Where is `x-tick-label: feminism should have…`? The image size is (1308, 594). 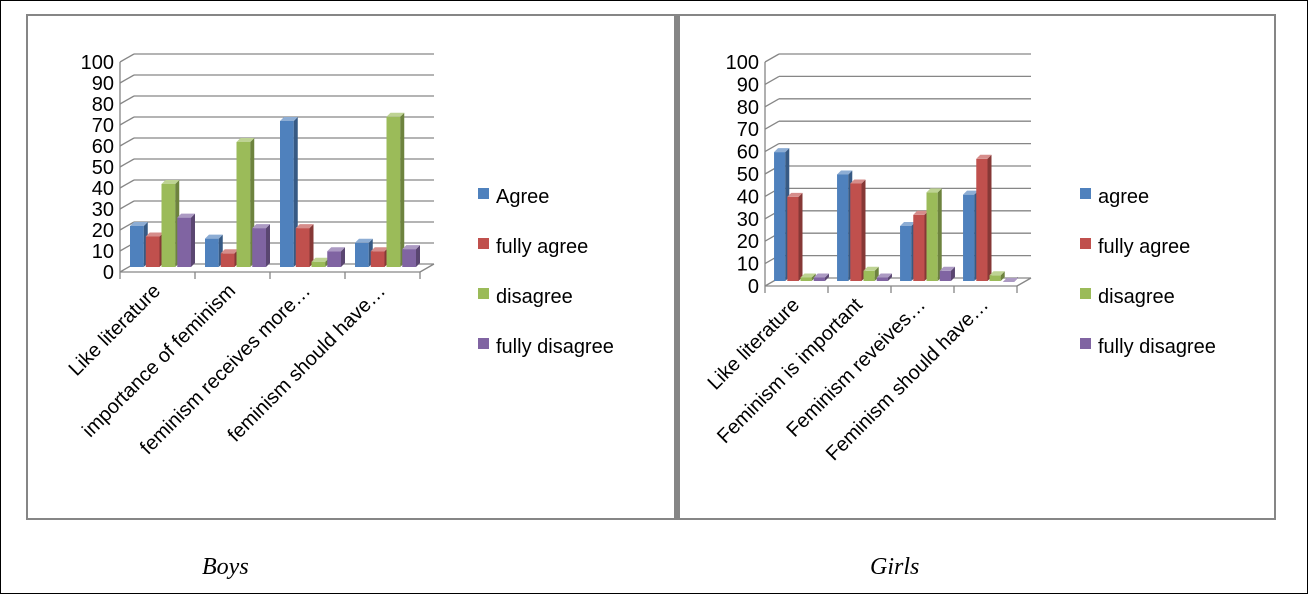 x-tick-label: feminism should have… is located at coordinates (307, 363).